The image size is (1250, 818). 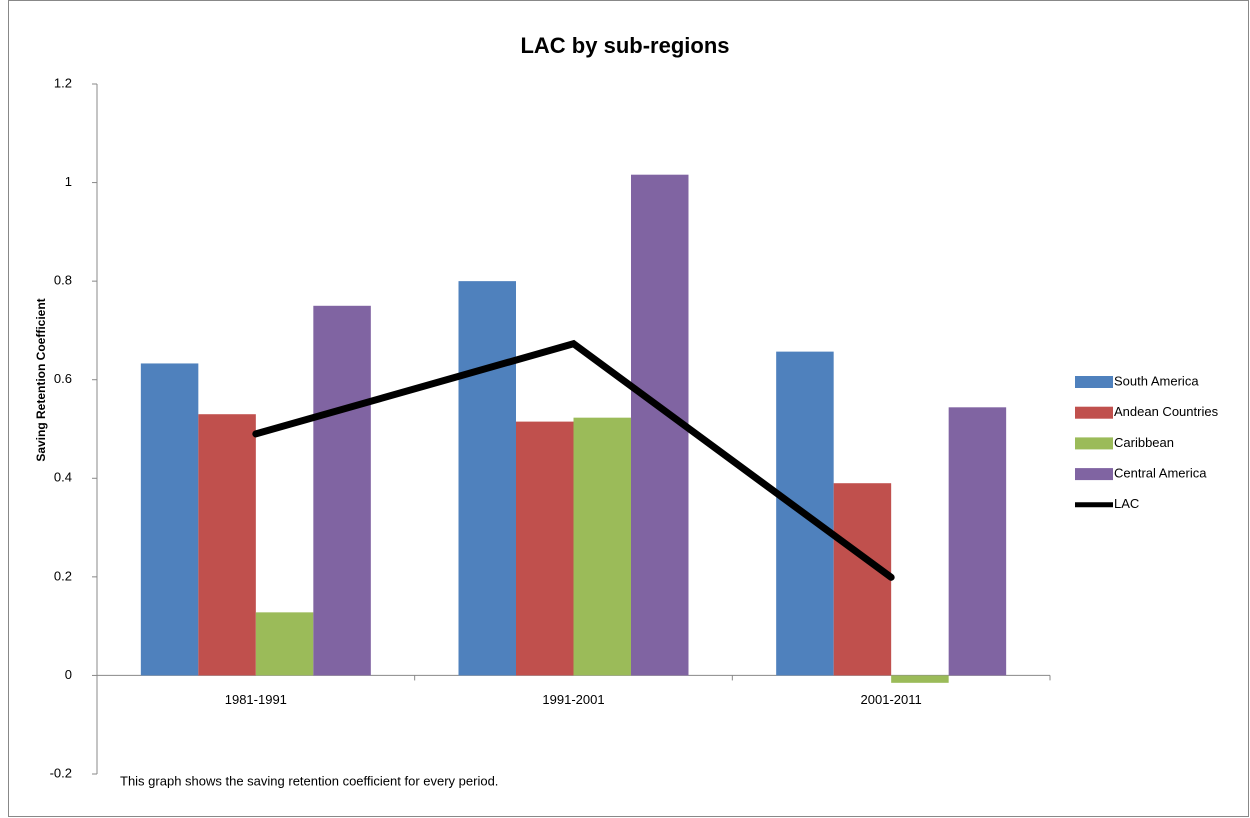 What do you see at coordinates (1144, 442) in the screenshot?
I see `legend-label: Caribbean` at bounding box center [1144, 442].